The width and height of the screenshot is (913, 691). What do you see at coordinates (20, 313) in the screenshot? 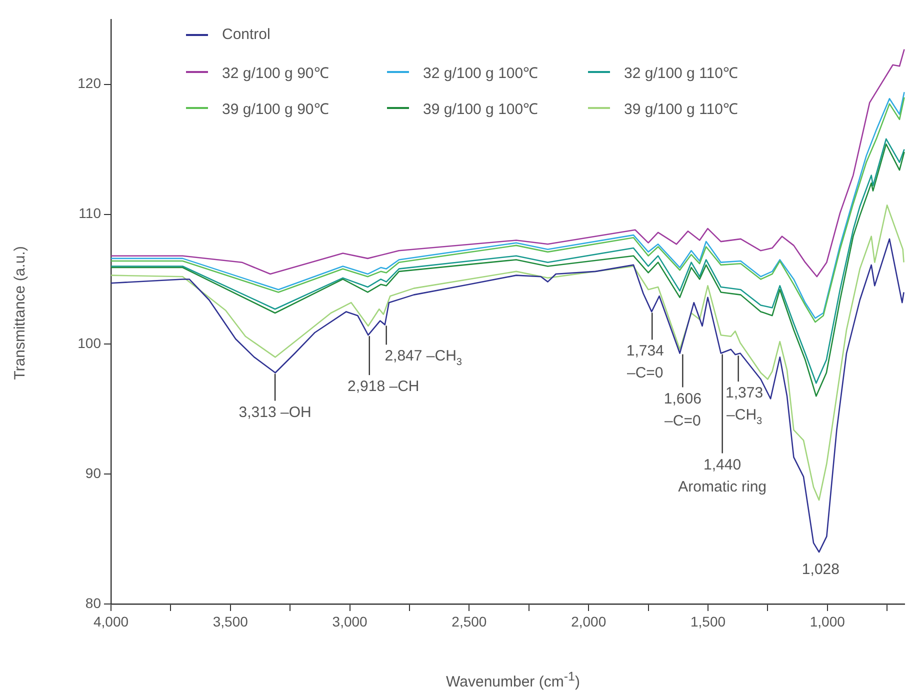
I see `y-axis-title: Transmittance (a.u.)` at bounding box center [20, 313].